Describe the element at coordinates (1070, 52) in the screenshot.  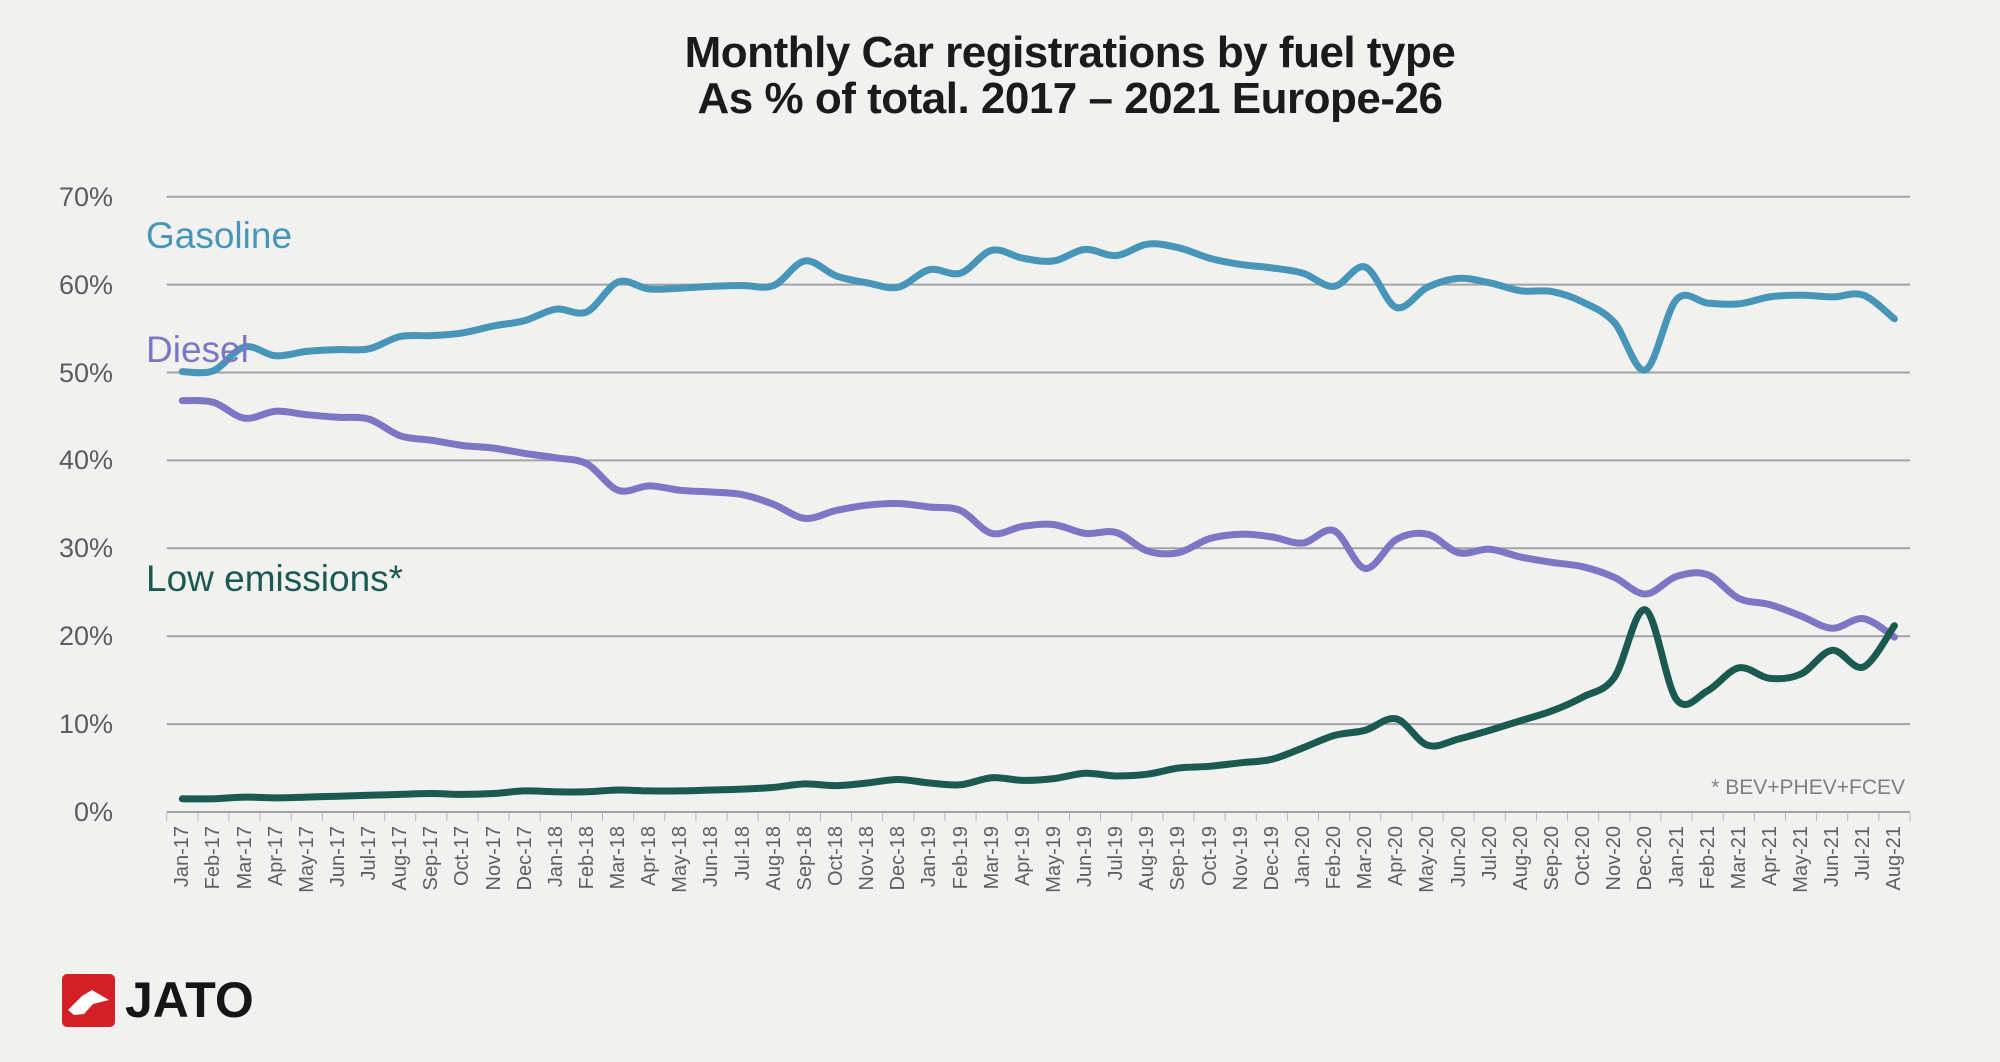
I see `chart-title-line1: Monthly Car registrations by fuel type` at that location.